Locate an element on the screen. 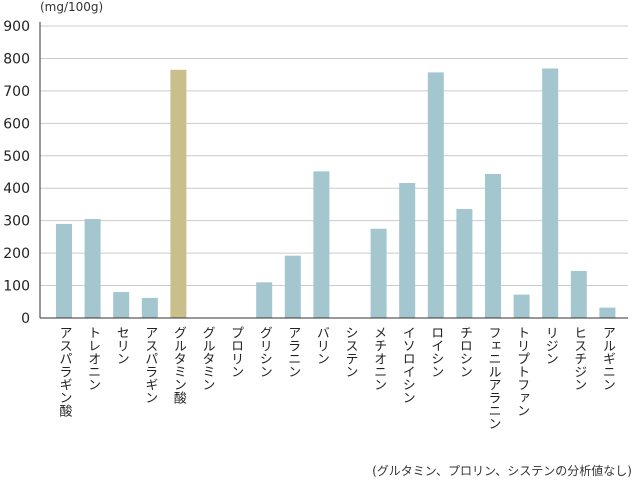 This screenshot has height=481, width=638. x-category-label: アスパラギン is located at coordinates (150, 365).